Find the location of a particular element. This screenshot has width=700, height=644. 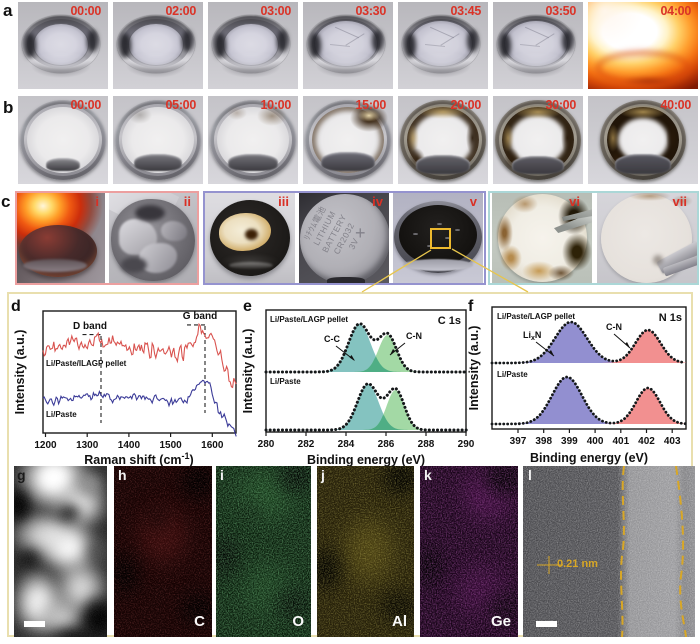

svg-text: D band is located at coordinates (90, 326).